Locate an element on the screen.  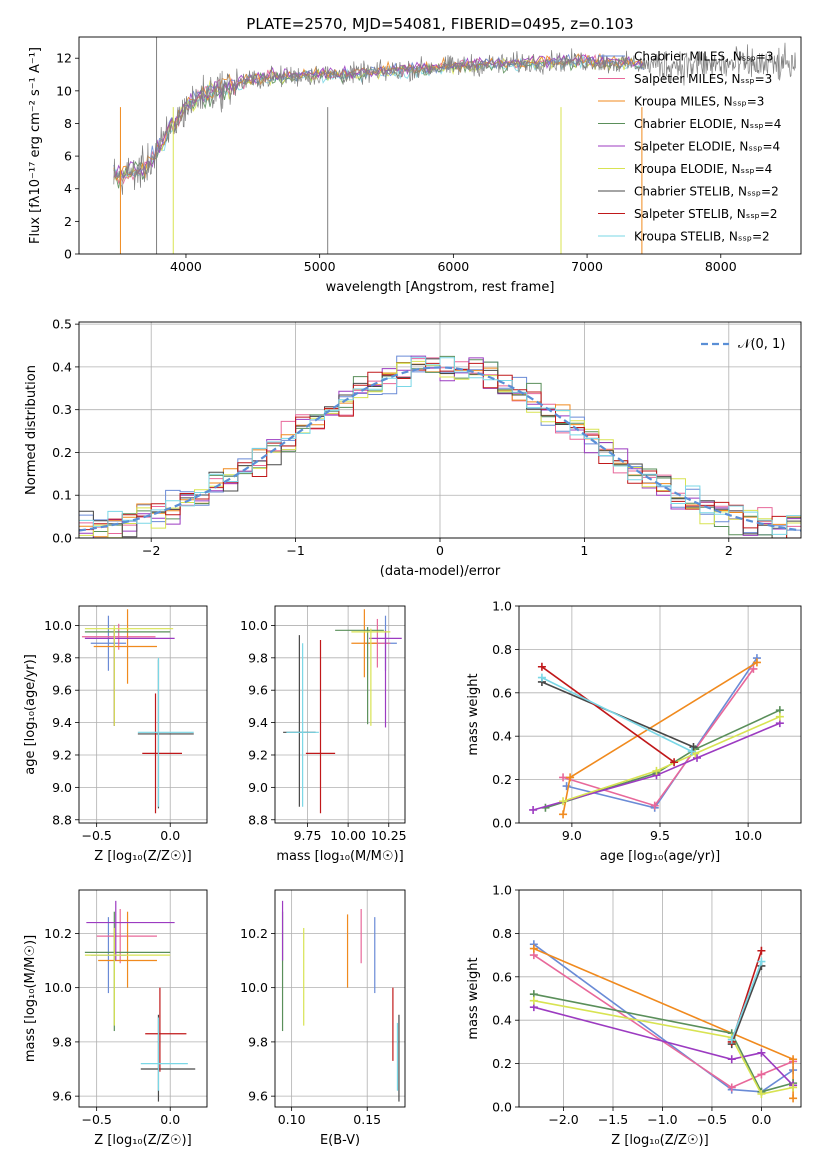
mass_weight_vs_age-ytick-label-2: 0.4 is located at coordinates (502, 736).